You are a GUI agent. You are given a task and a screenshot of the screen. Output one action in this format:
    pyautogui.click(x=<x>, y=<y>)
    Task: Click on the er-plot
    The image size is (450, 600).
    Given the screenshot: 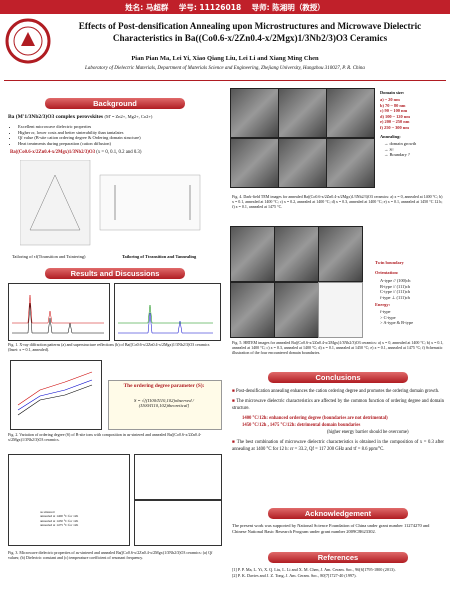 What is the action you would take?
    pyautogui.click(x=178, y=477)
    